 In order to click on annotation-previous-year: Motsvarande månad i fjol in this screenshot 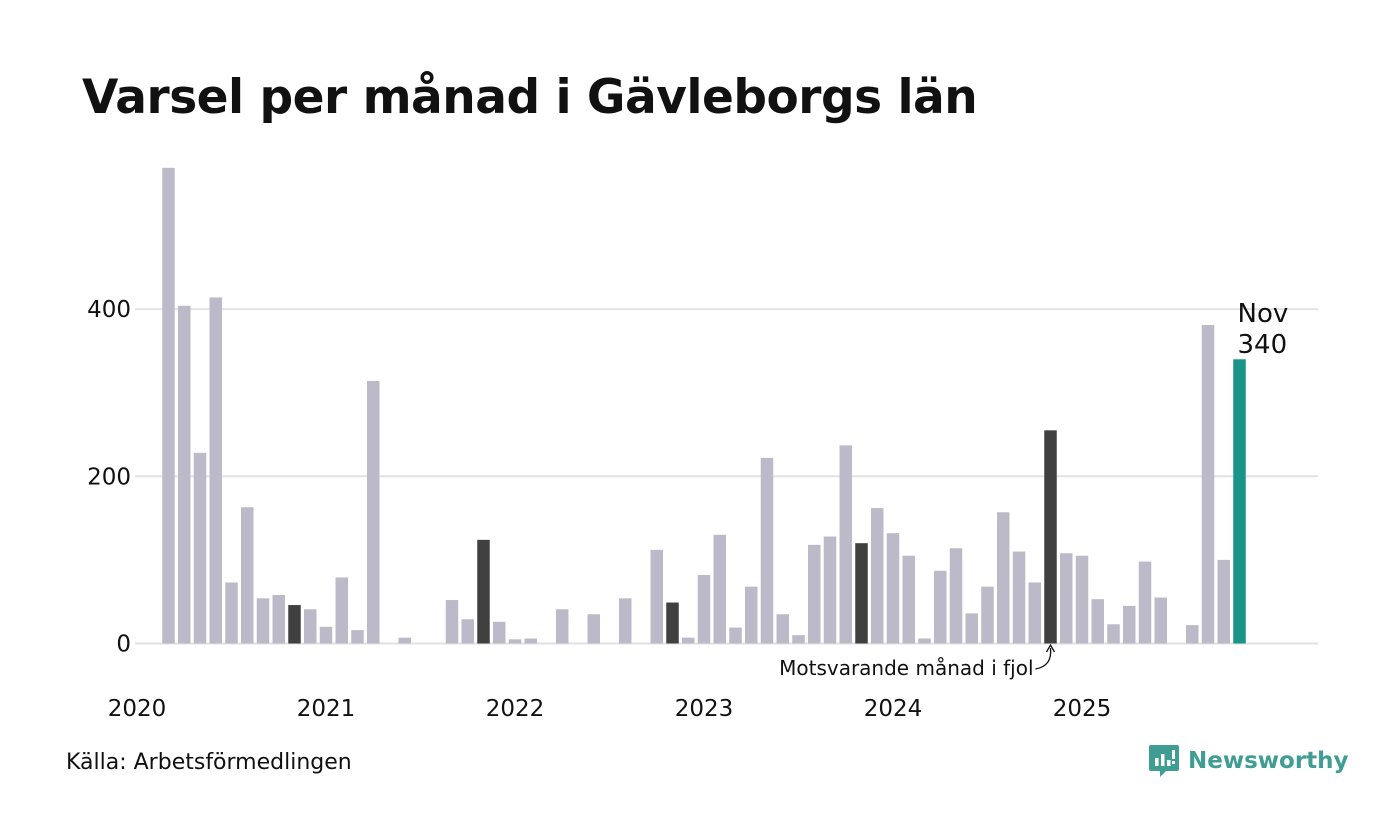, I will do `click(906, 668)`.